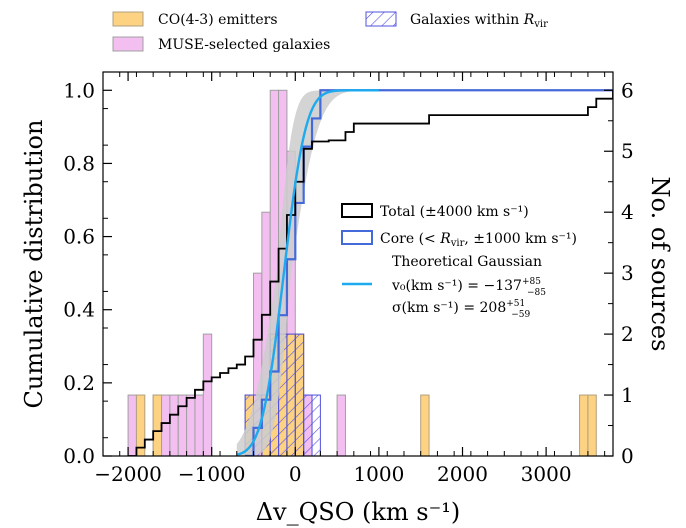  Describe the element at coordinates (454, 212) in the screenshot. I see `legend-total-label: Total (±4000 km s⁻¹)` at that location.